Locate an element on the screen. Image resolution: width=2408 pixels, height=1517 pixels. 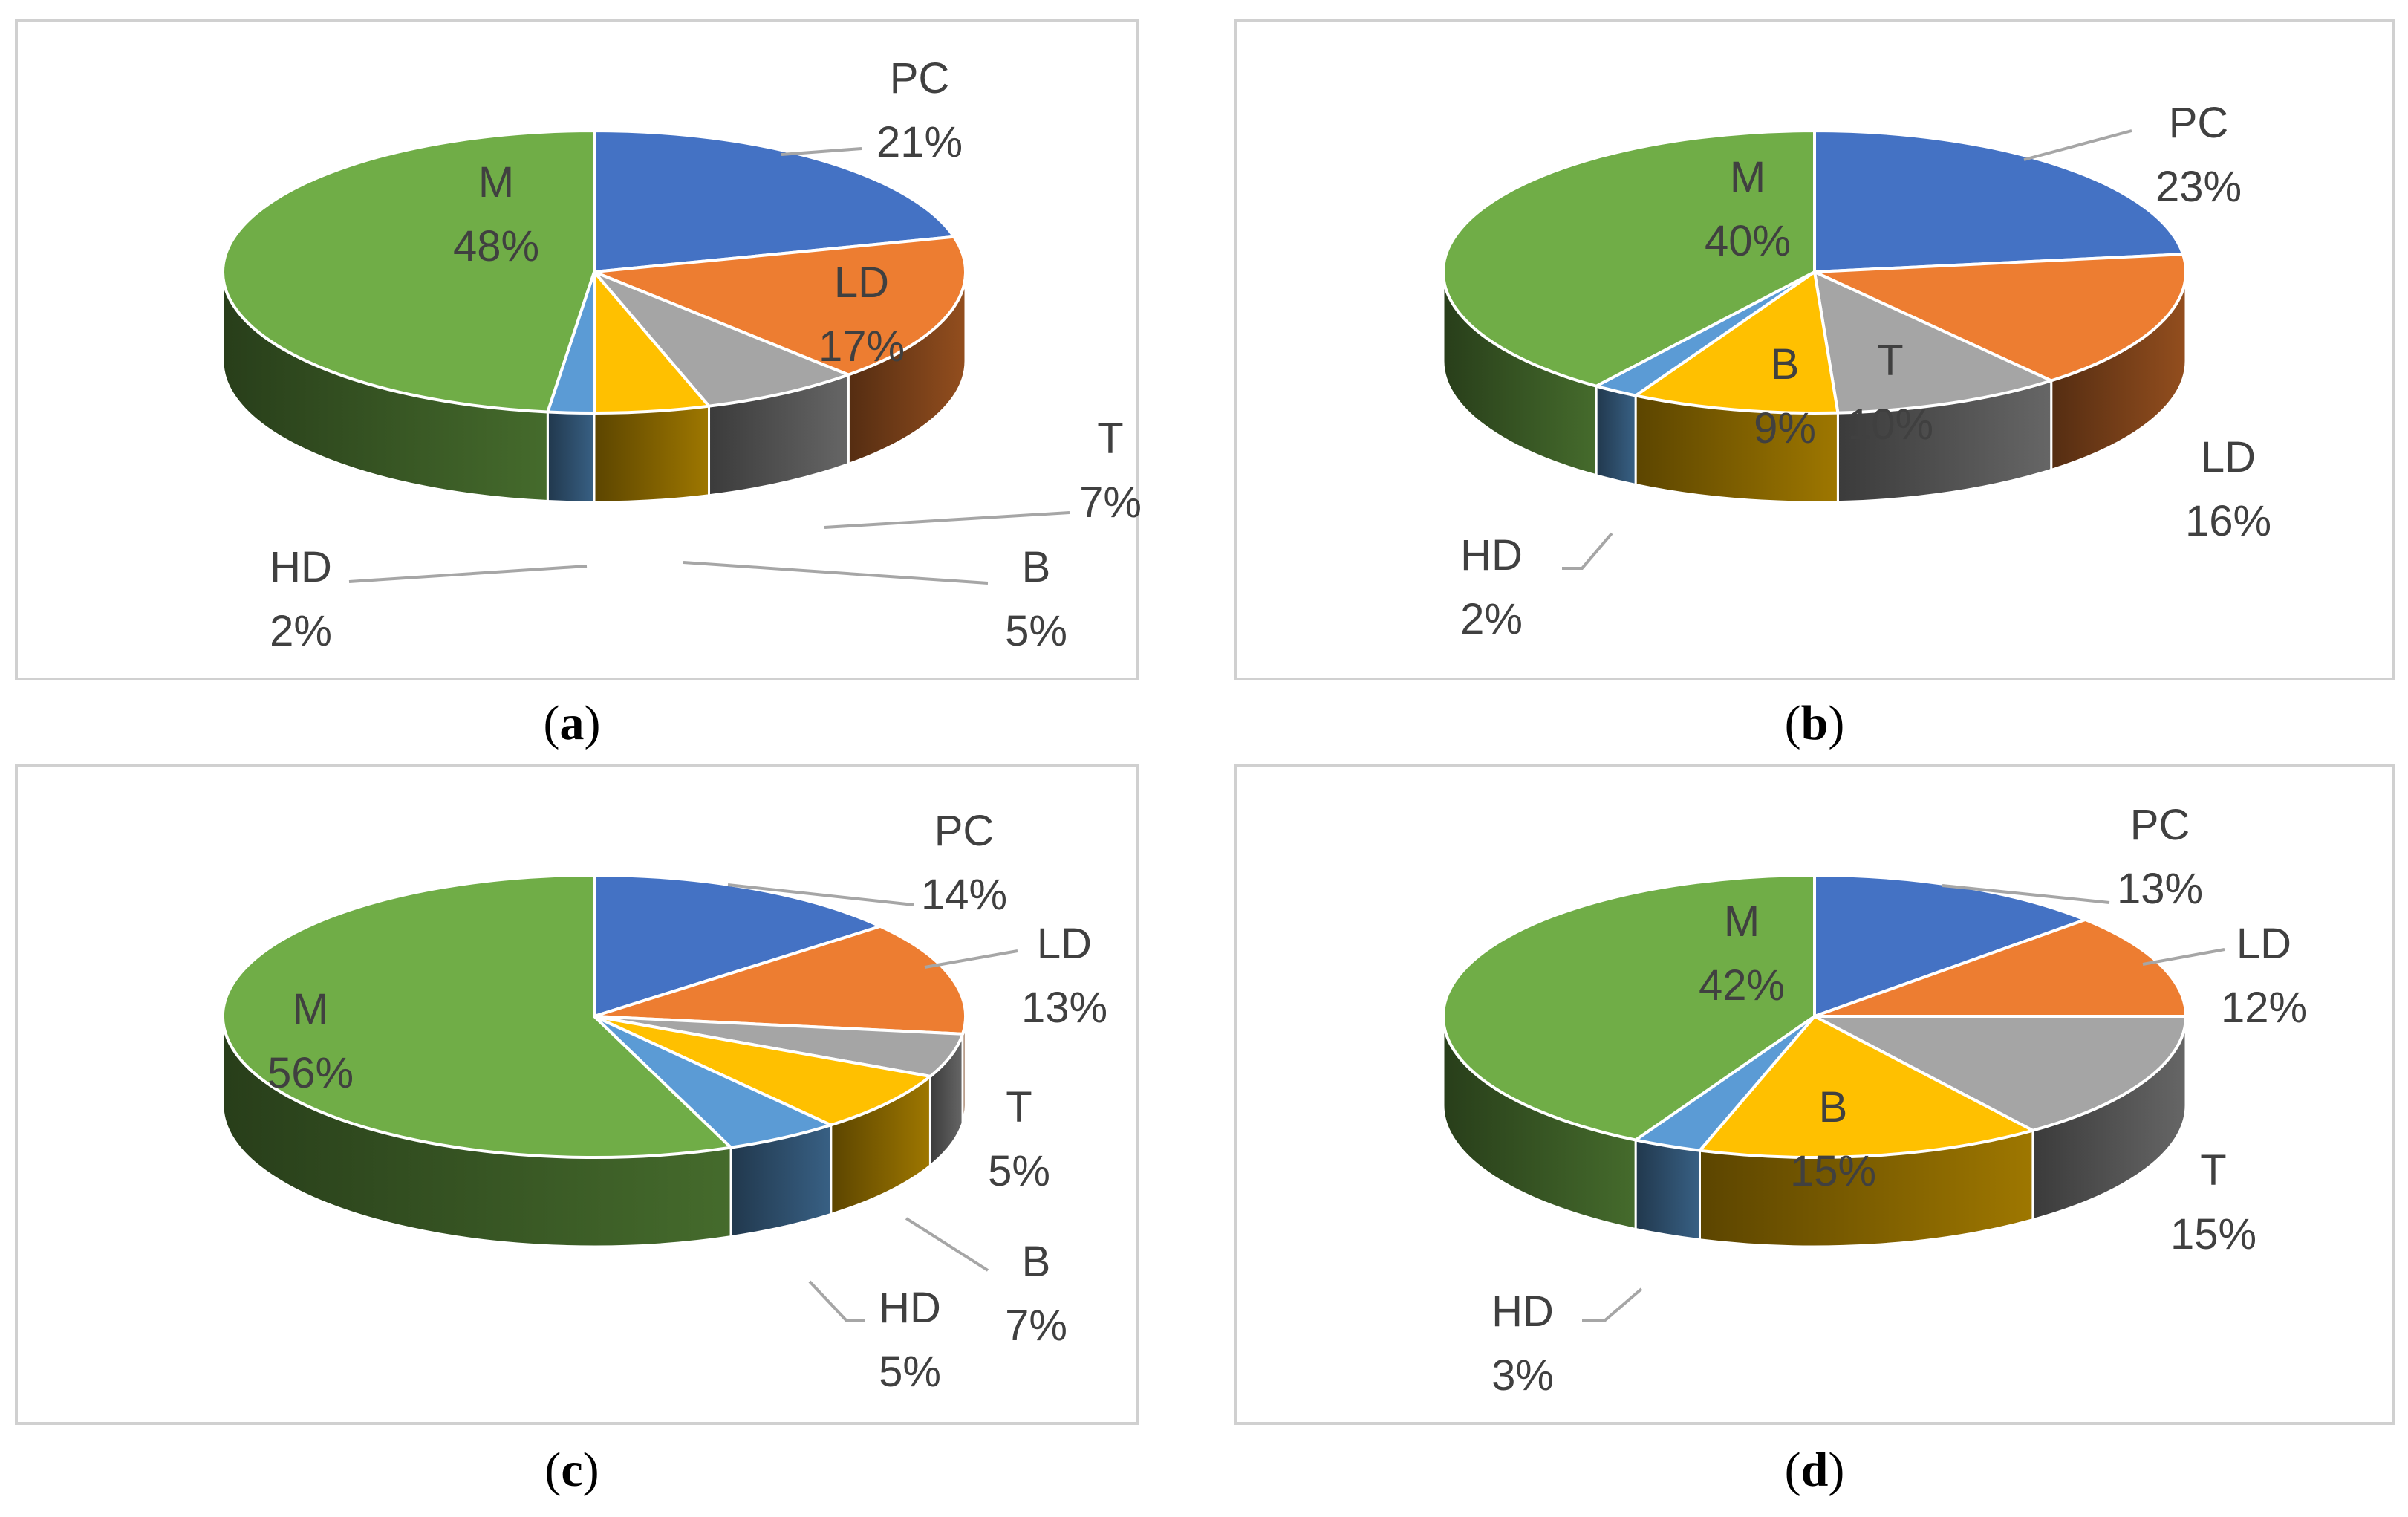
slice-labels: PC 14% LD 13% T 5% B 7% HD 5% M 56% is located at coordinates (687, 1101).